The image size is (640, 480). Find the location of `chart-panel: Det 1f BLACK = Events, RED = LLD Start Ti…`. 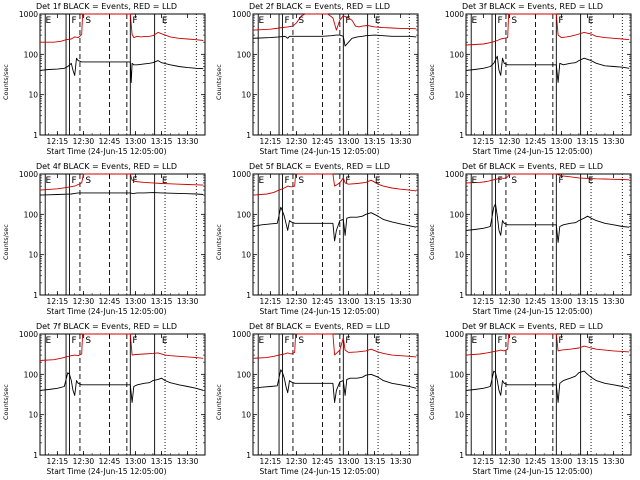

chart-panel: Det 1f BLACK = Events, RED = LLD Start Ti… is located at coordinates (106, 80).